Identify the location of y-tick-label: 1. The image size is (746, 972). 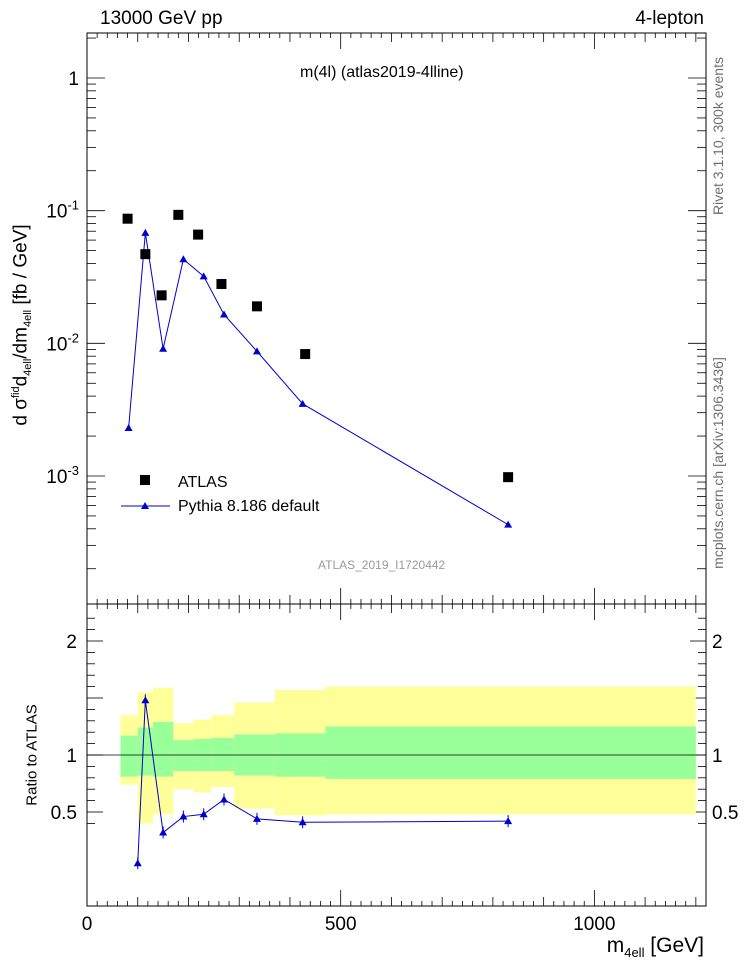
(73, 79).